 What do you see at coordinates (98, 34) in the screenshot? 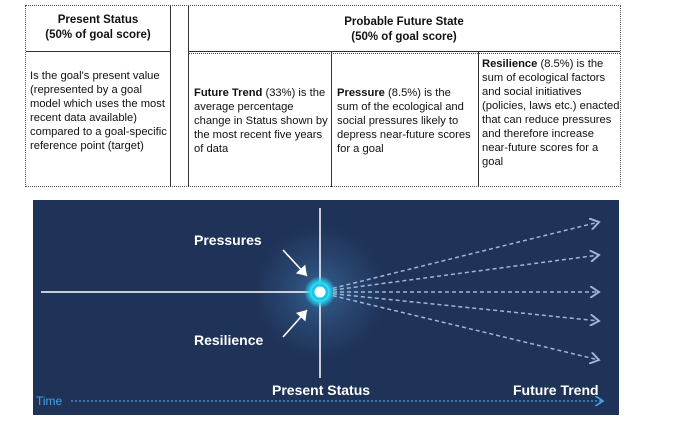
I see `present-status-subtitle: (50% of goal score)` at bounding box center [98, 34].